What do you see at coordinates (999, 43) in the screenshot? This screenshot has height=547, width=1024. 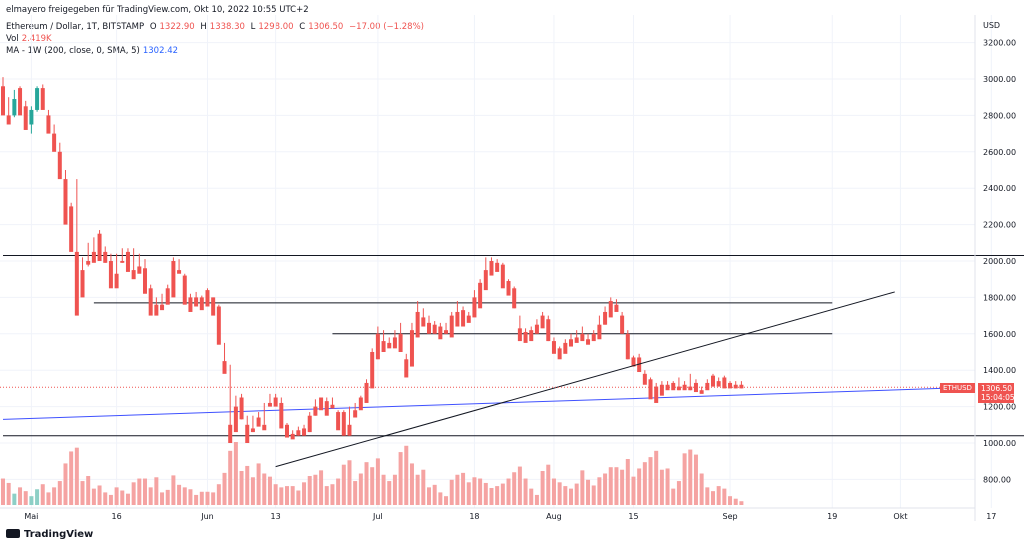 I see `price-tick-label: 3200.00` at bounding box center [999, 43].